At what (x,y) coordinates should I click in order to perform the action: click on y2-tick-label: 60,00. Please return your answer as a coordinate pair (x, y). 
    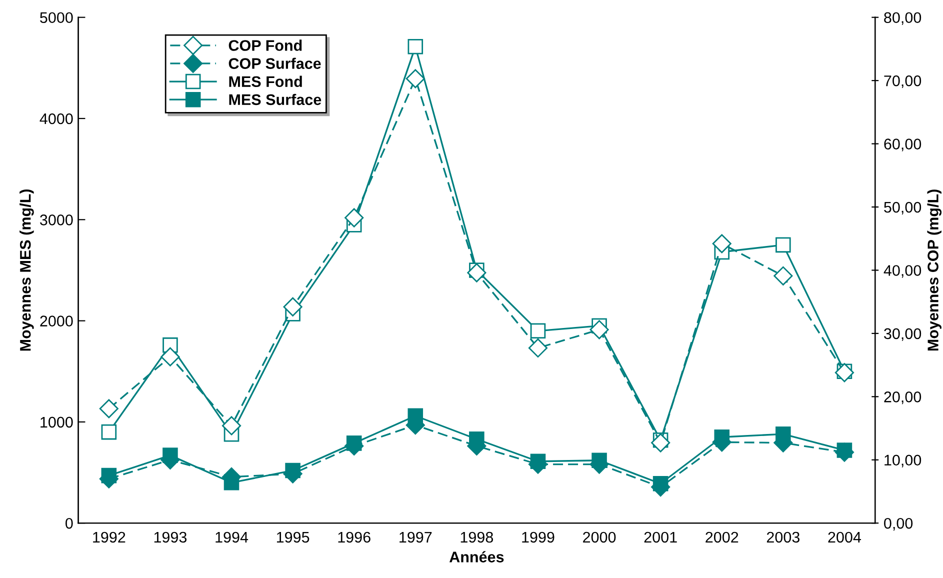
    Looking at the image, I should click on (903, 145).